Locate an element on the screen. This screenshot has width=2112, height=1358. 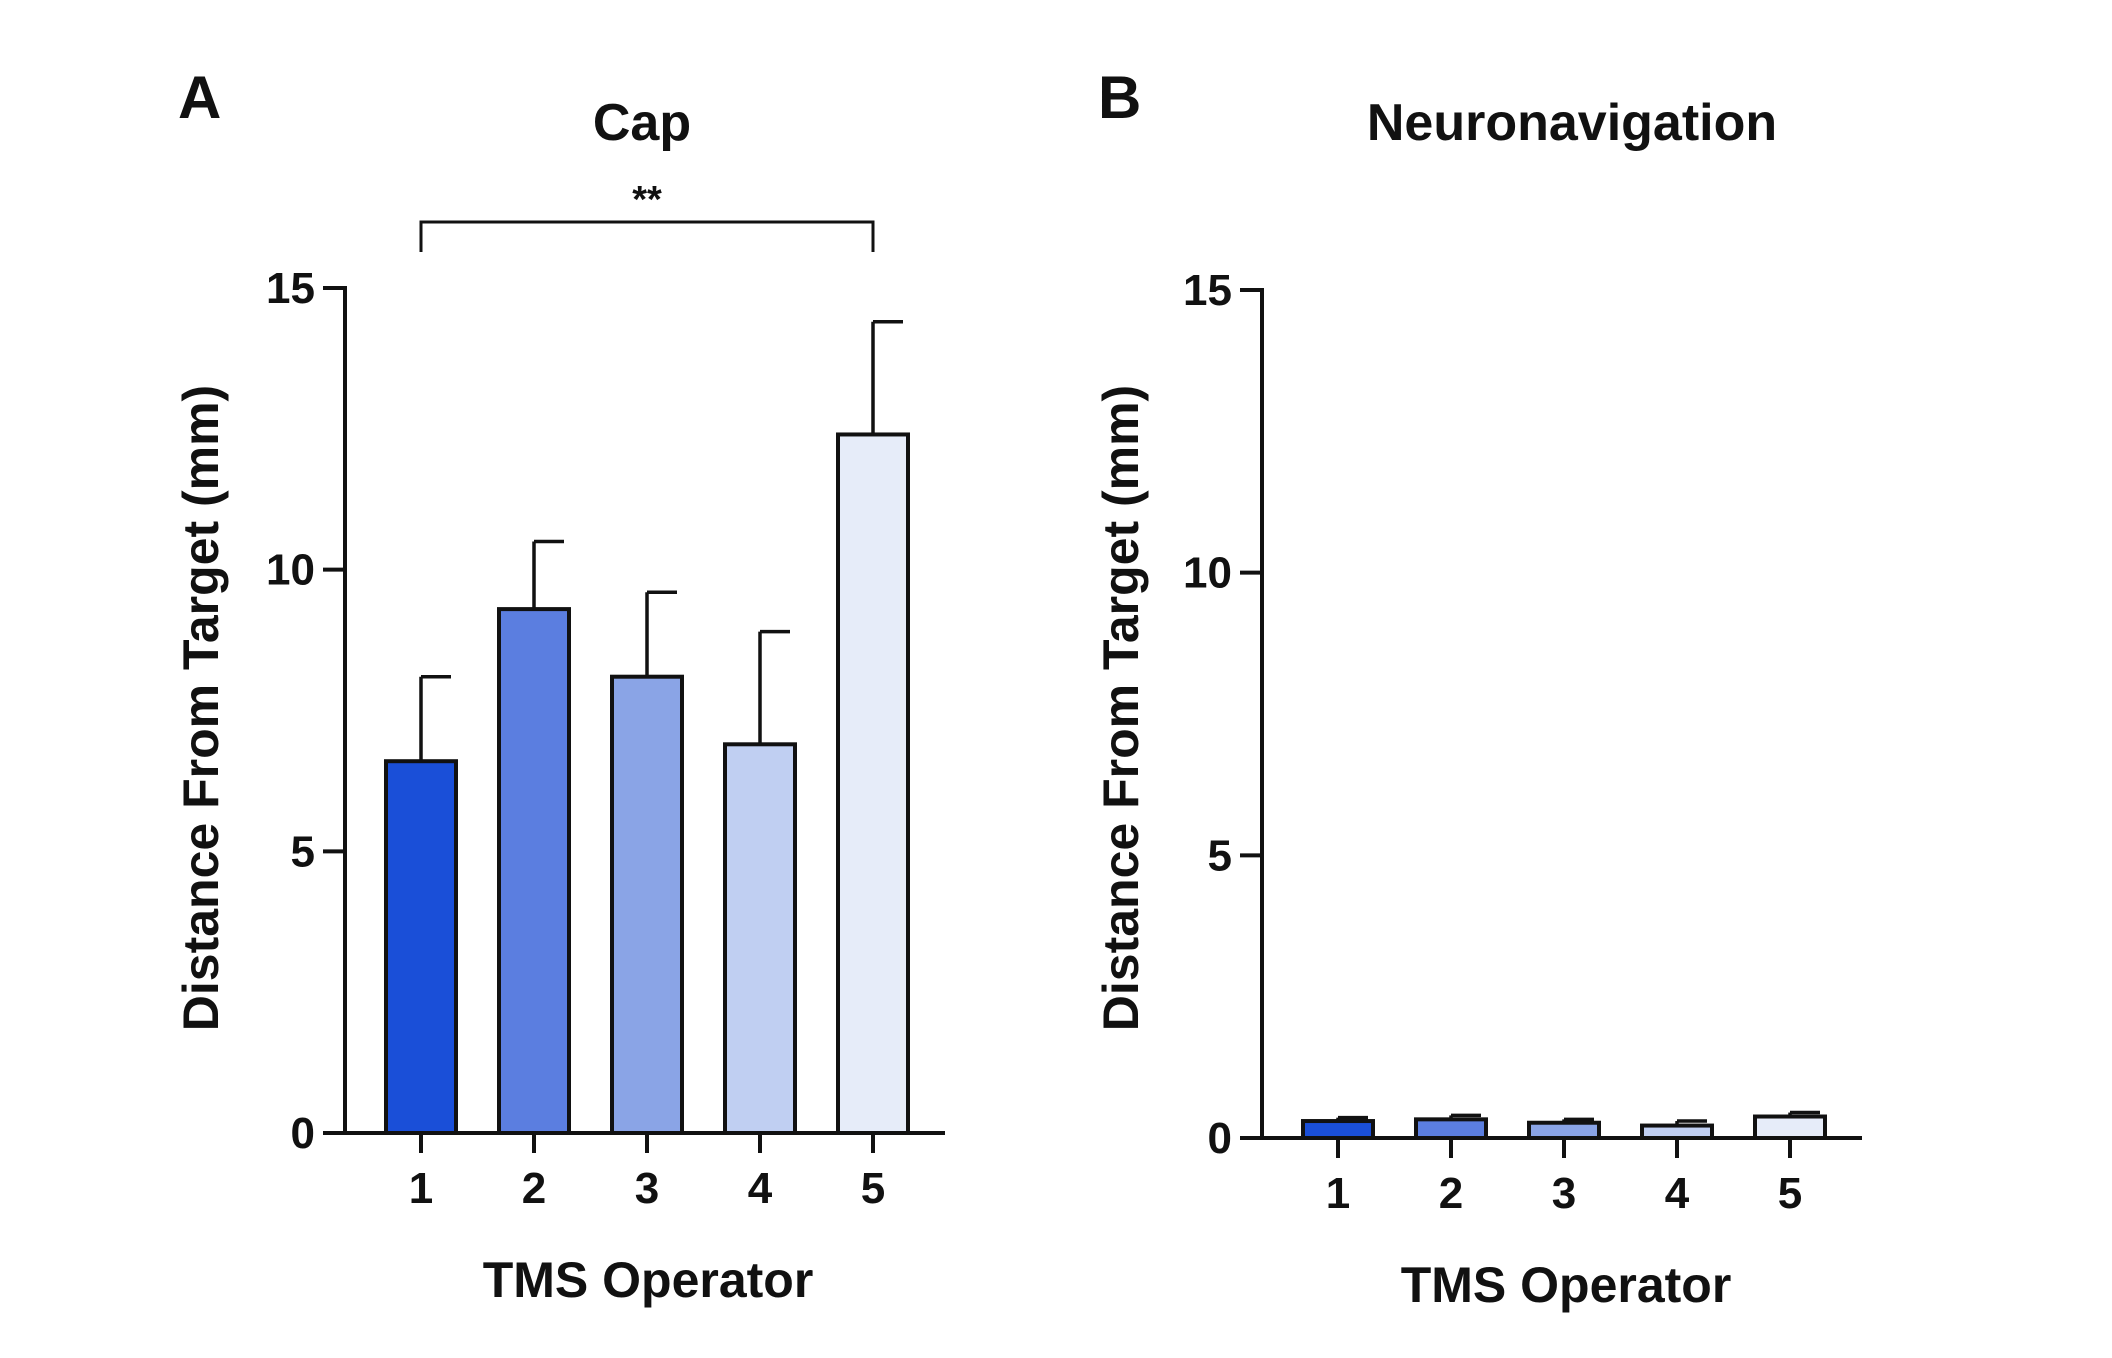
panel-a-title: Cap is located at coordinates (642, 123).